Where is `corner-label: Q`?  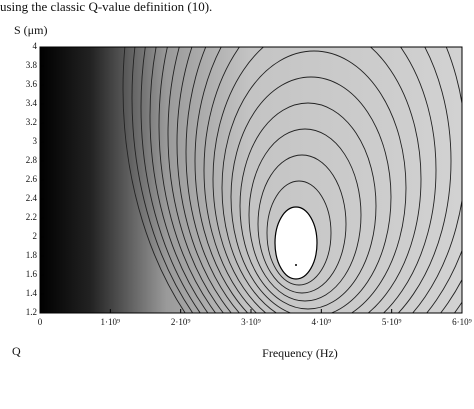 corner-label: Q is located at coordinates (16, 351).